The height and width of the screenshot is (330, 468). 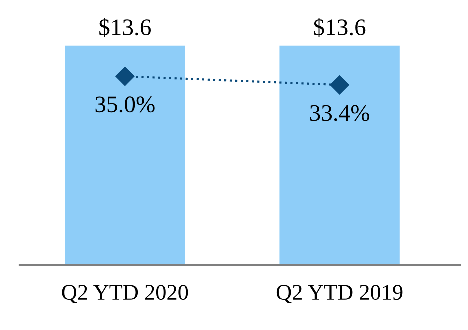 What do you see at coordinates (125, 104) in the screenshot?
I see `data-label: 35.0%` at bounding box center [125, 104].